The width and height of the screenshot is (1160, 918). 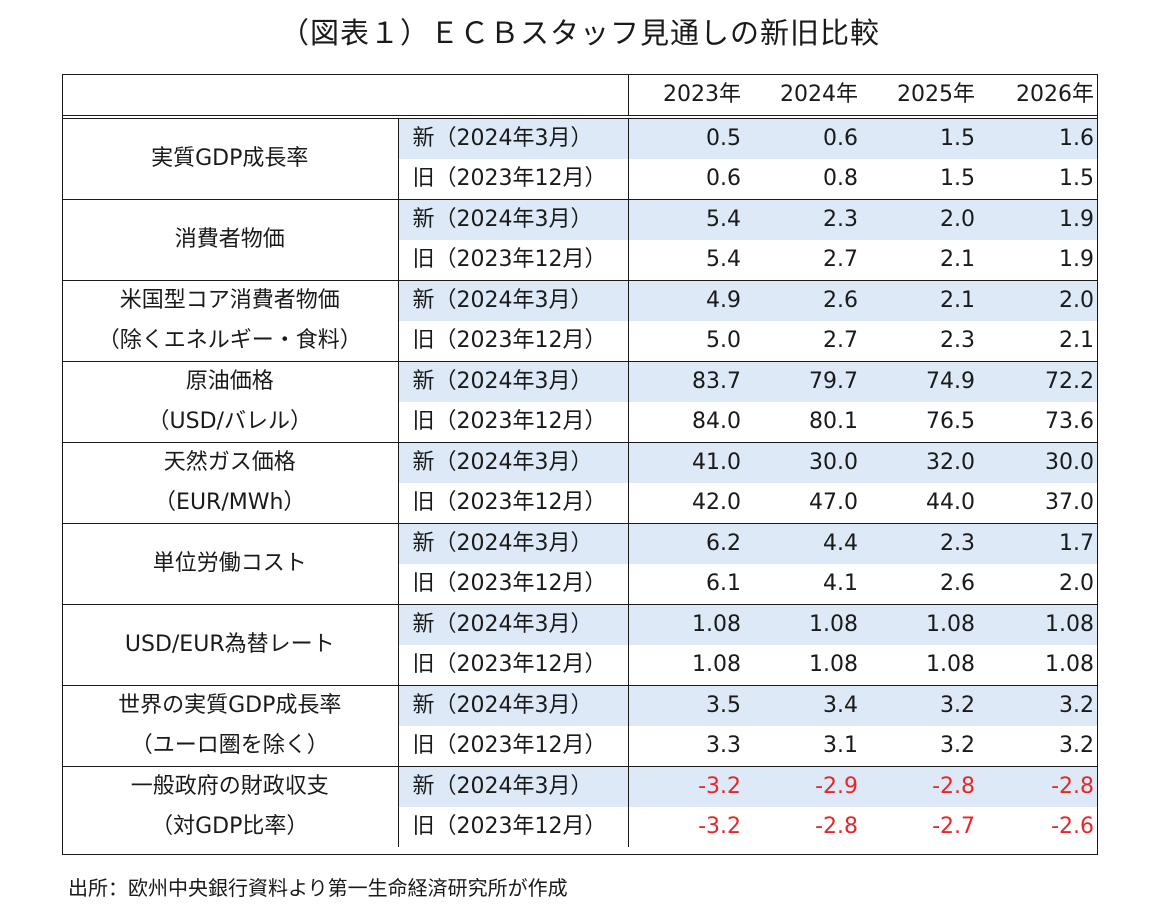 What do you see at coordinates (686, 746) in the screenshot?
I see `value-cell: 3.3` at bounding box center [686, 746].